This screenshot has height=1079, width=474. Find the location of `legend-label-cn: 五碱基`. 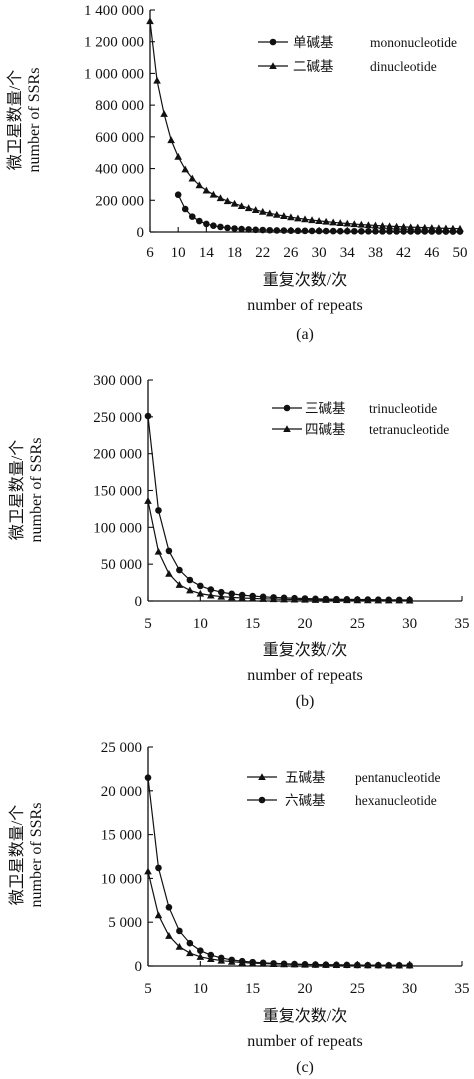

legend-label-cn: 五碱基 is located at coordinates (305, 777).